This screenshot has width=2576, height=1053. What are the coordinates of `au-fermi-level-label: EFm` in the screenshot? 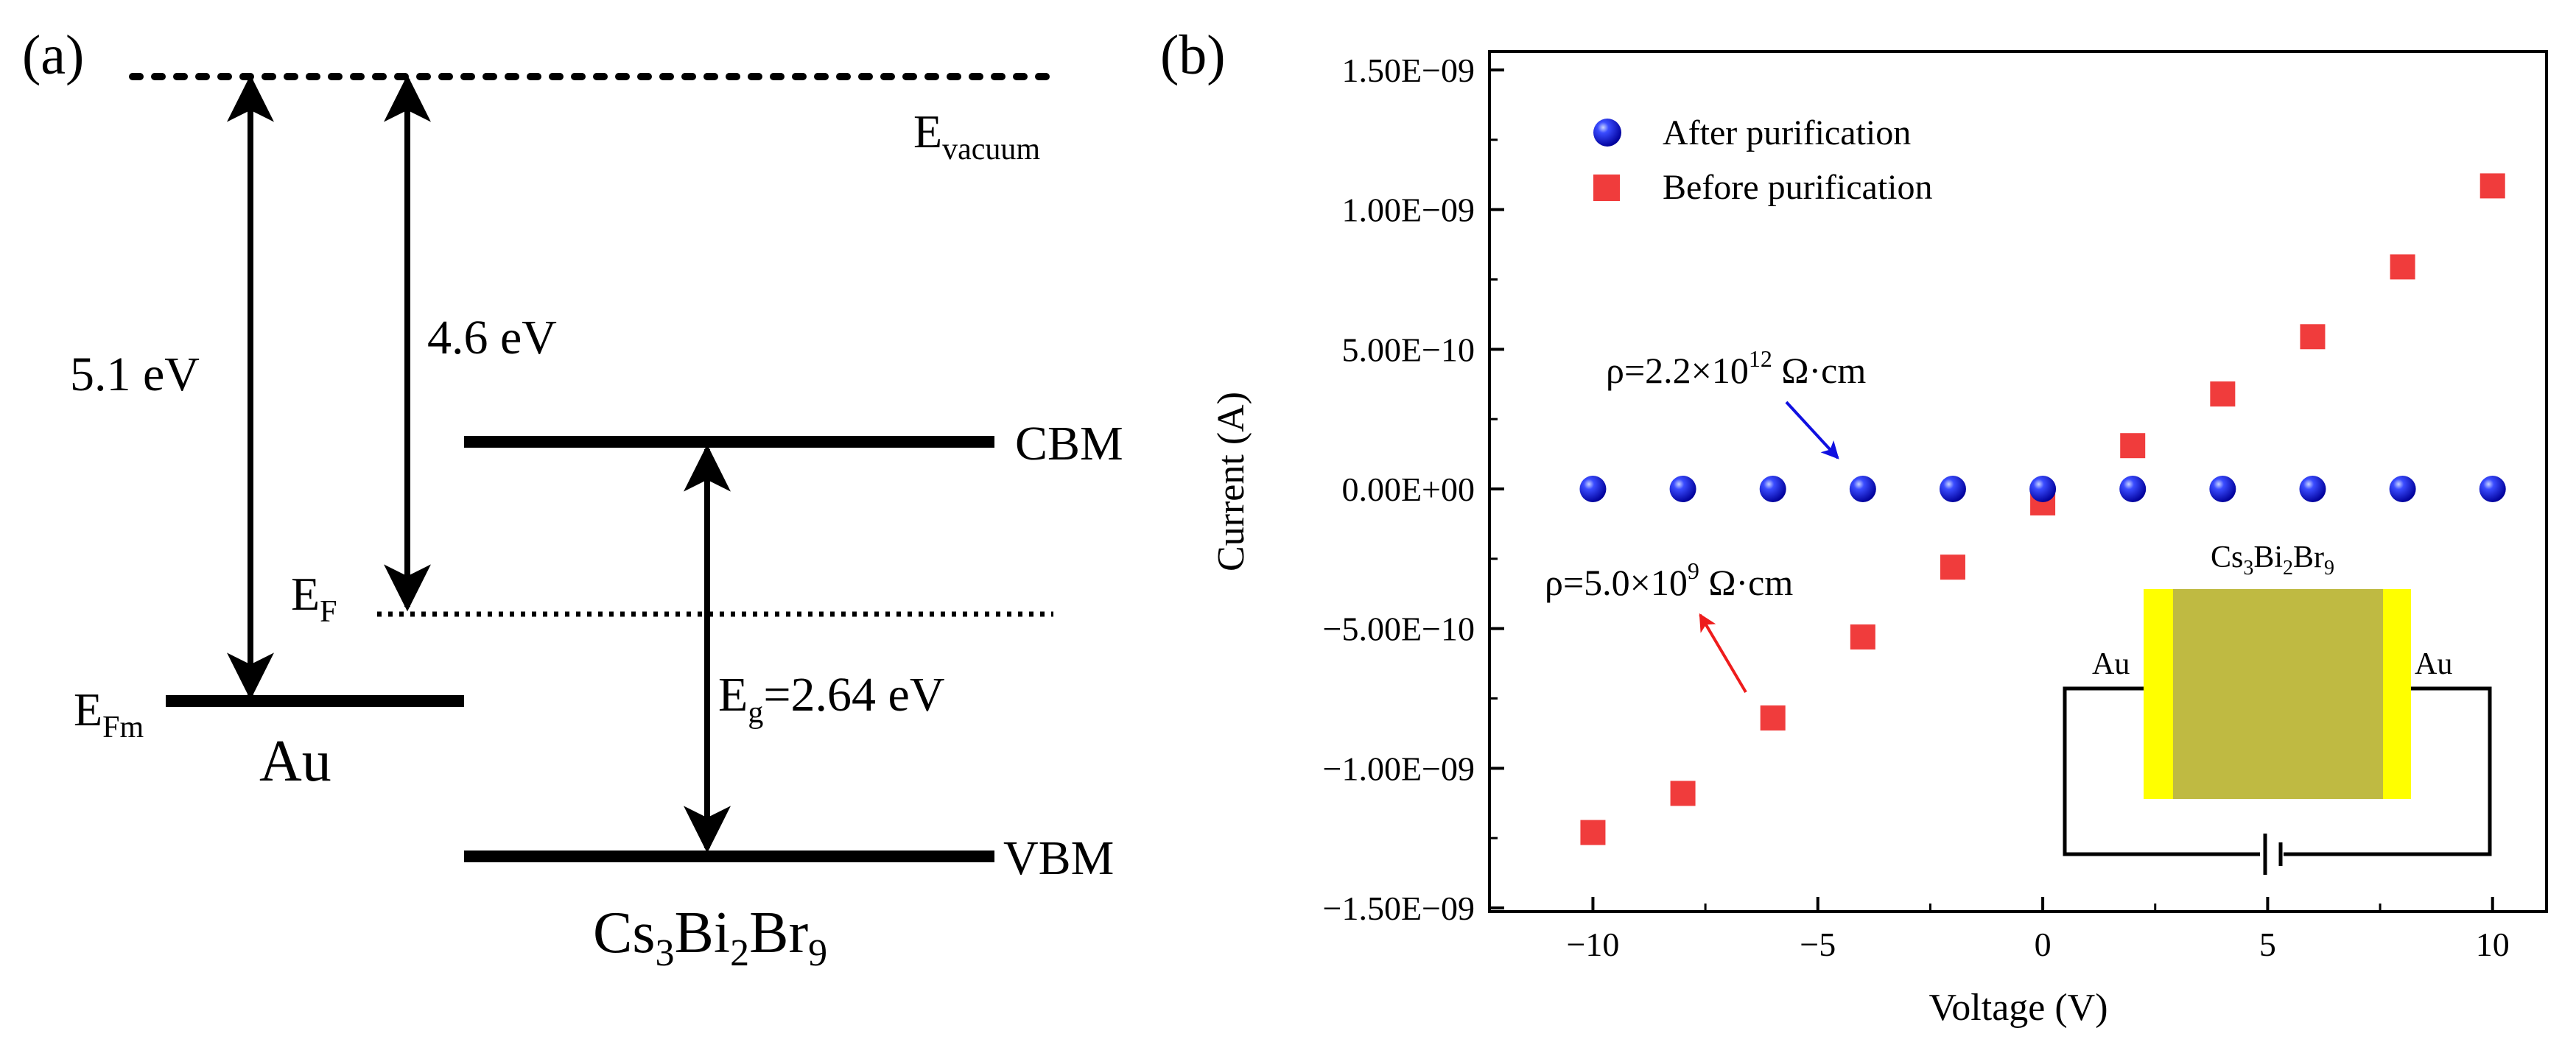 It's located at (109, 713).